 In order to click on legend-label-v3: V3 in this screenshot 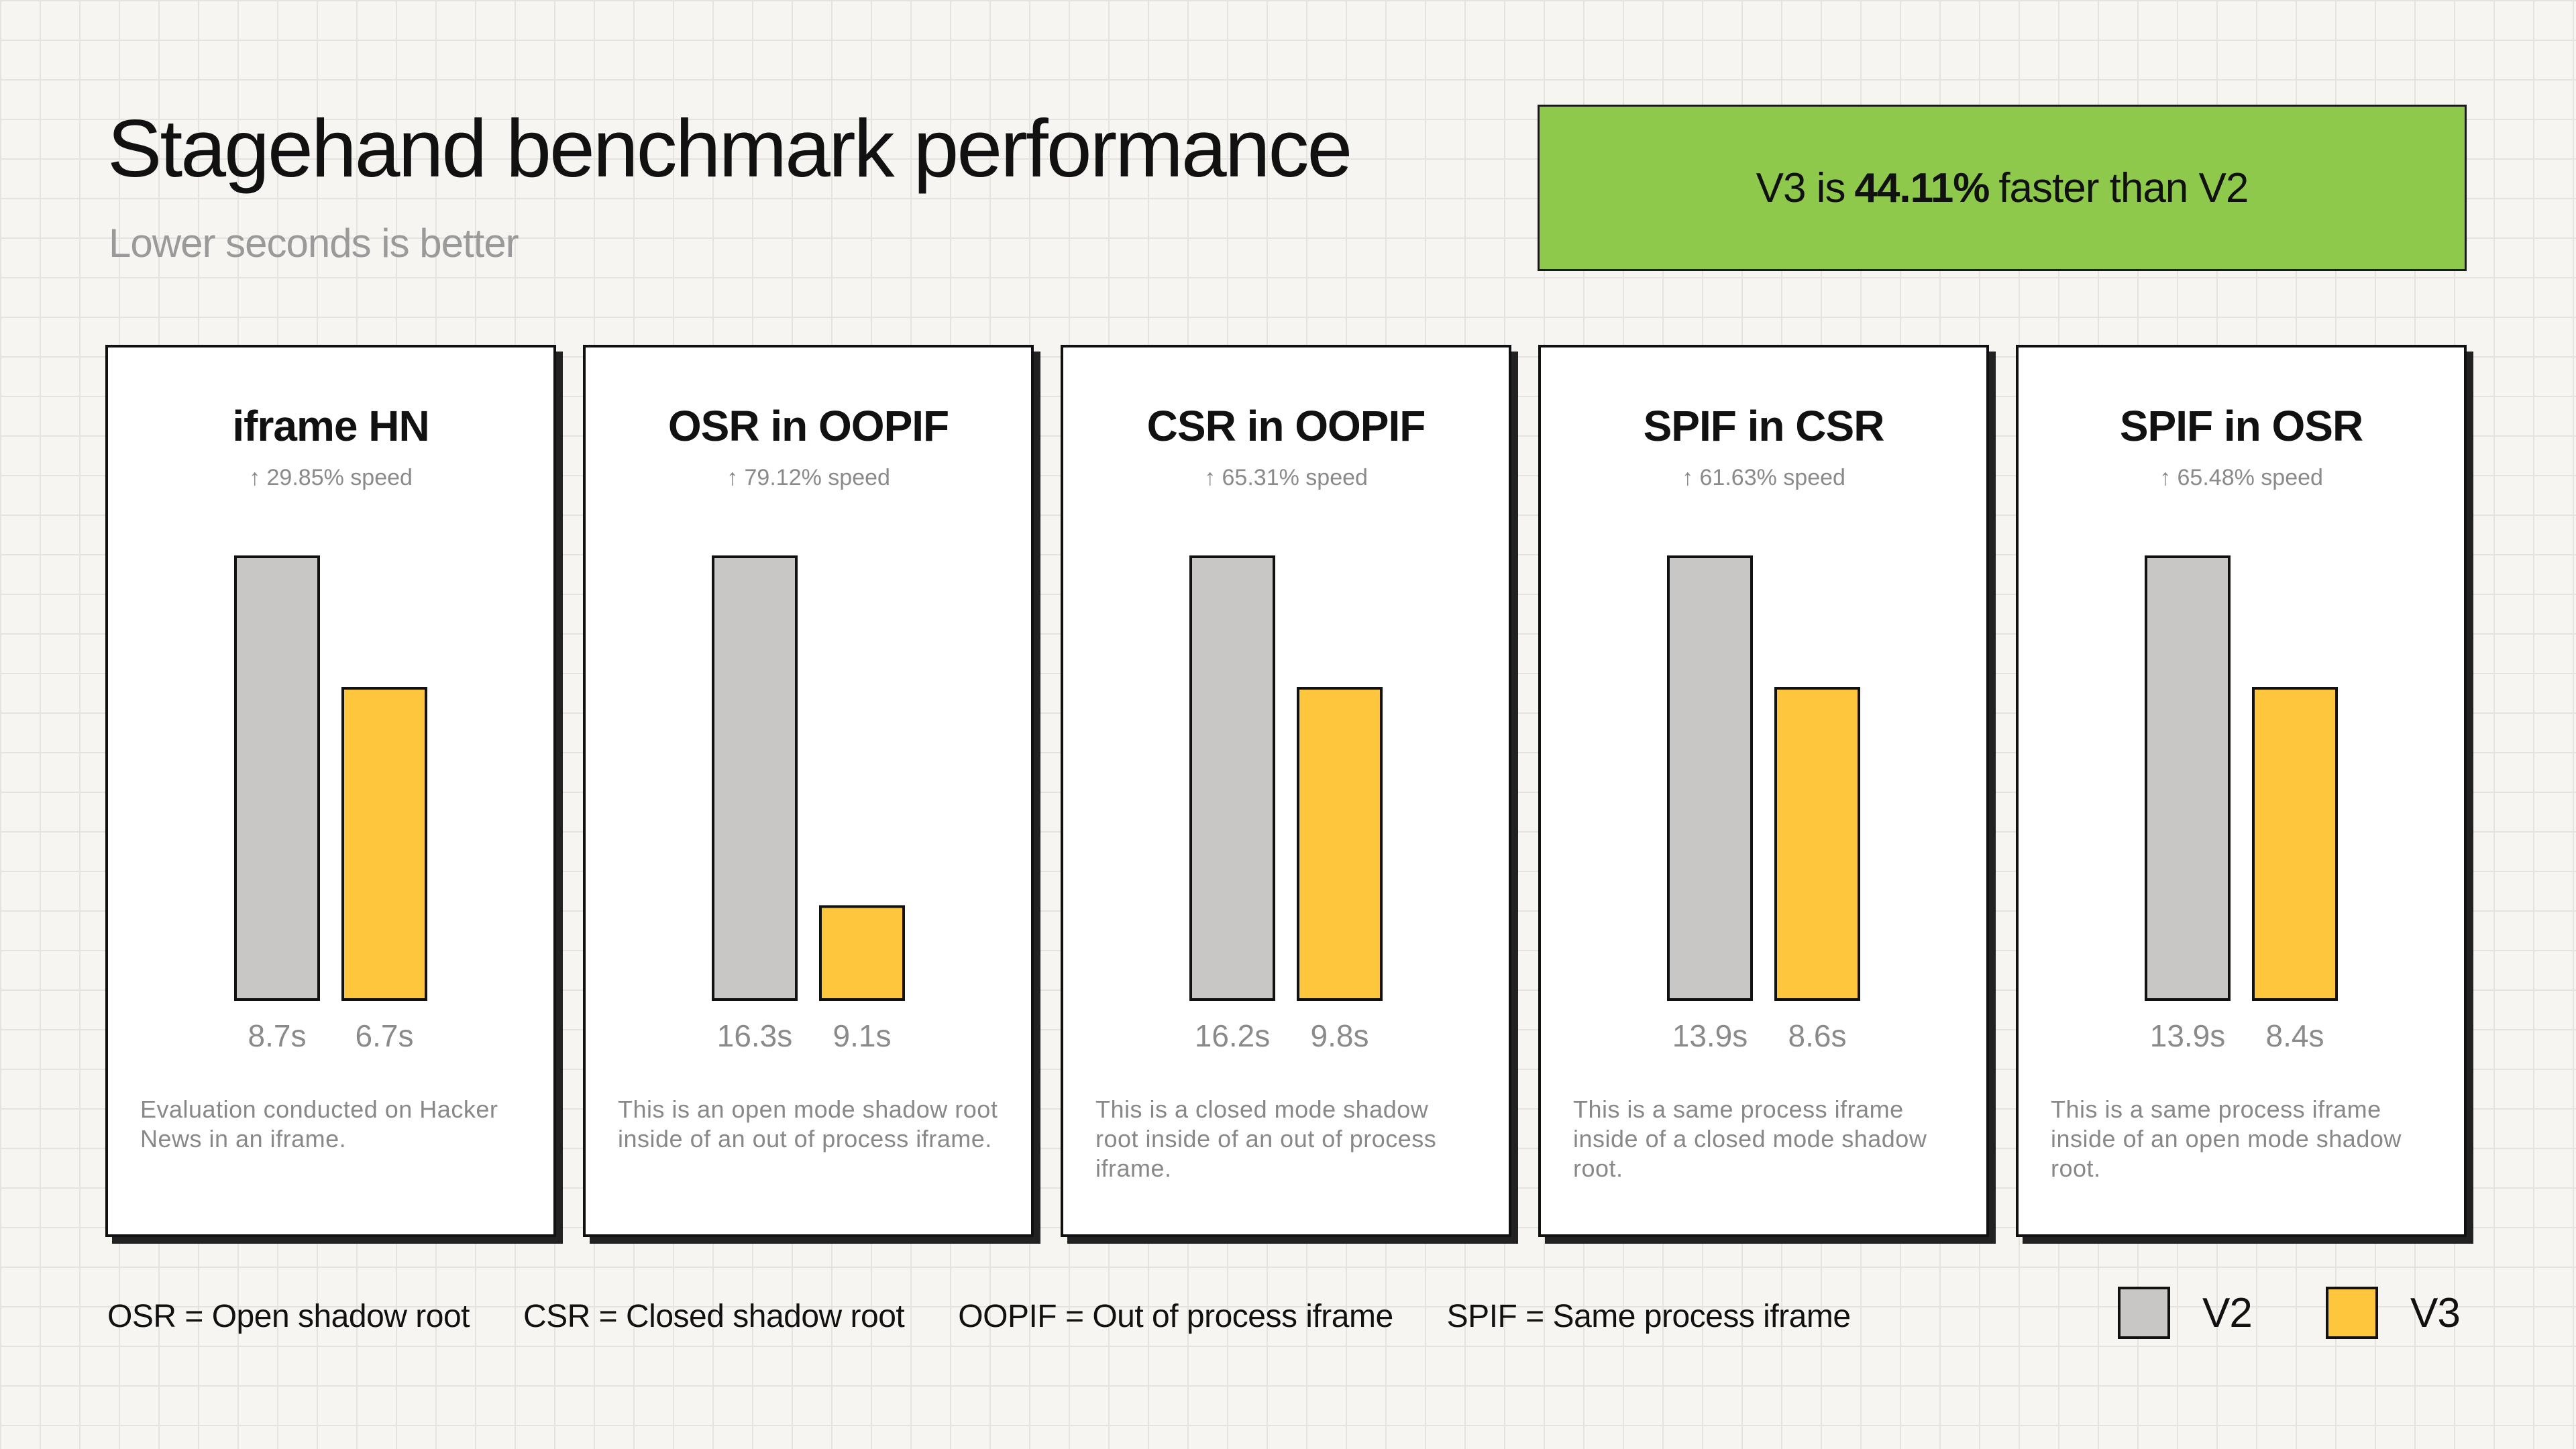, I will do `click(2435, 1312)`.